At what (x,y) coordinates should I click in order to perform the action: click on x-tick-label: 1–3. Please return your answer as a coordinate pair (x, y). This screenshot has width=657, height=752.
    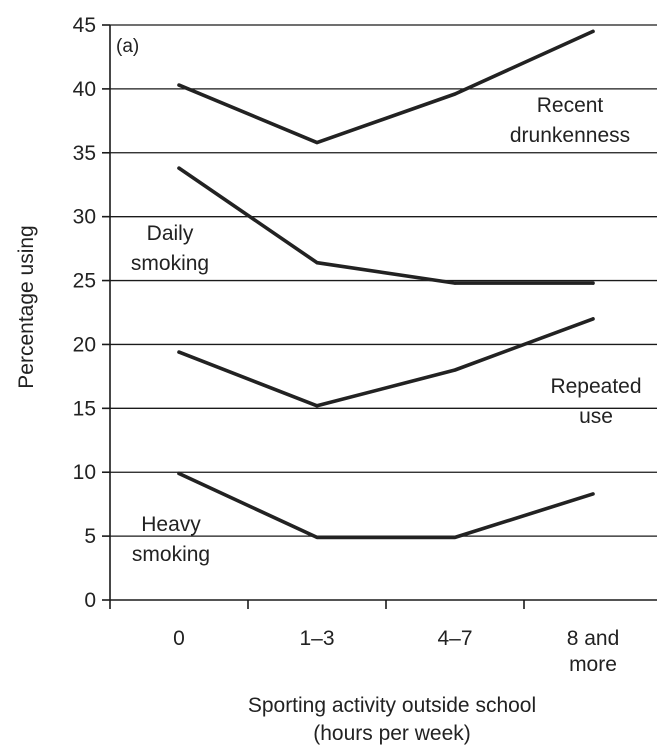
    Looking at the image, I should click on (316, 638).